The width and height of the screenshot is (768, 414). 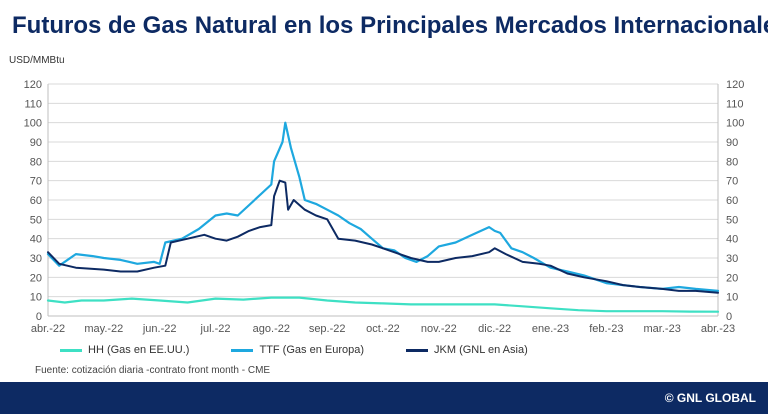 What do you see at coordinates (383, 304) in the screenshot?
I see `series-line-hh` at bounding box center [383, 304].